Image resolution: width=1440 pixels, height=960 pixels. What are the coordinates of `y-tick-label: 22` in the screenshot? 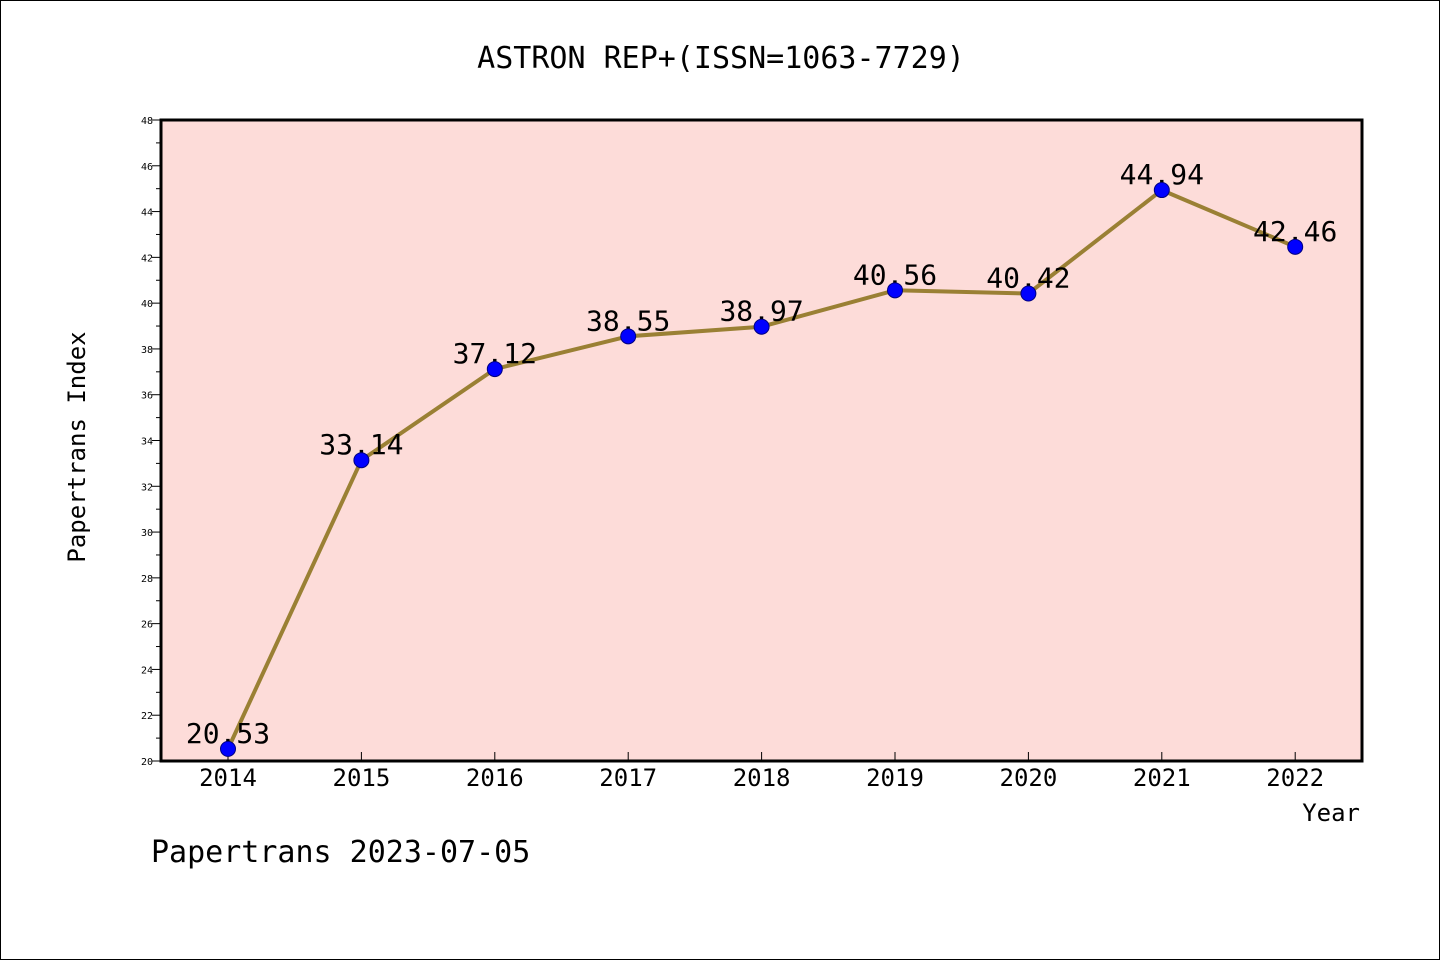 It's located at (147, 716).